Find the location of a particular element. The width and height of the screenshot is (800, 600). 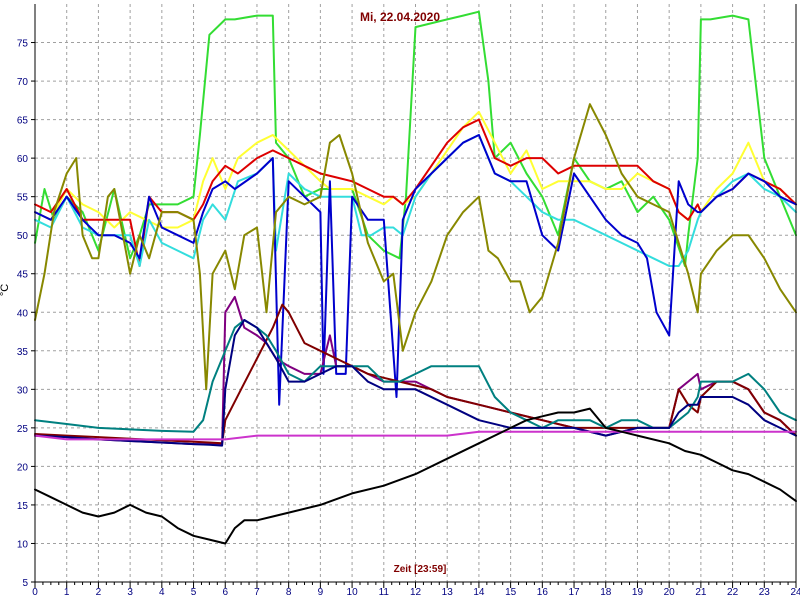

y-tick-label: 30 is located at coordinates (23, 390).